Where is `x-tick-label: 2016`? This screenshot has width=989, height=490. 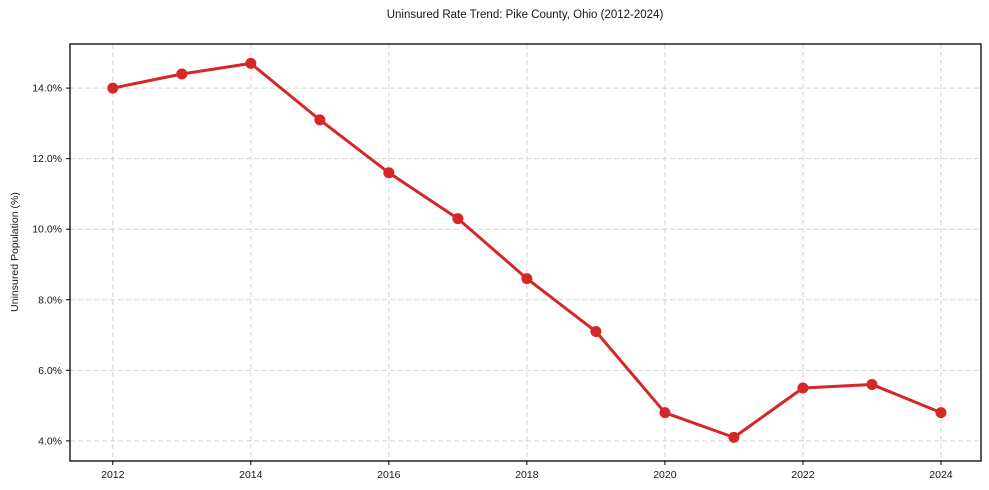
x-tick-label: 2016 is located at coordinates (389, 475).